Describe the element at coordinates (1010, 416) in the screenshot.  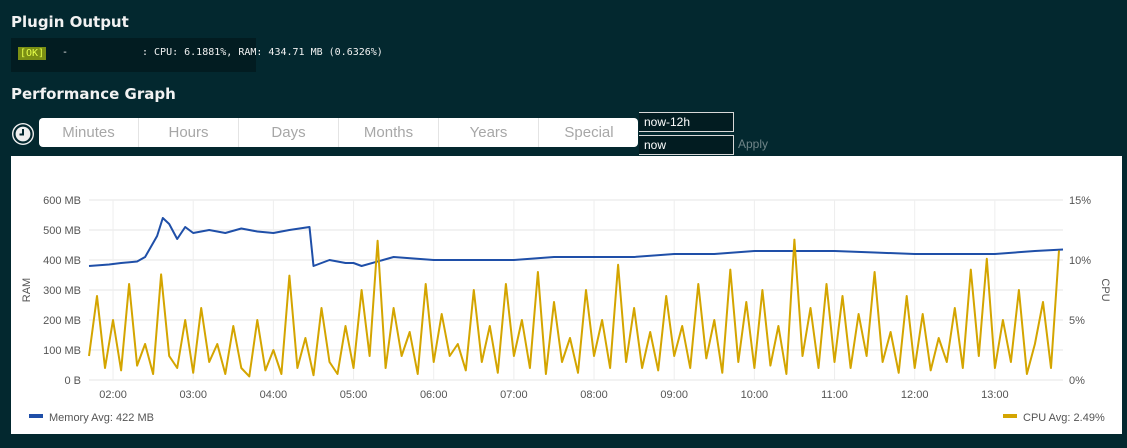
I see `legend-swatch-cpu` at that location.